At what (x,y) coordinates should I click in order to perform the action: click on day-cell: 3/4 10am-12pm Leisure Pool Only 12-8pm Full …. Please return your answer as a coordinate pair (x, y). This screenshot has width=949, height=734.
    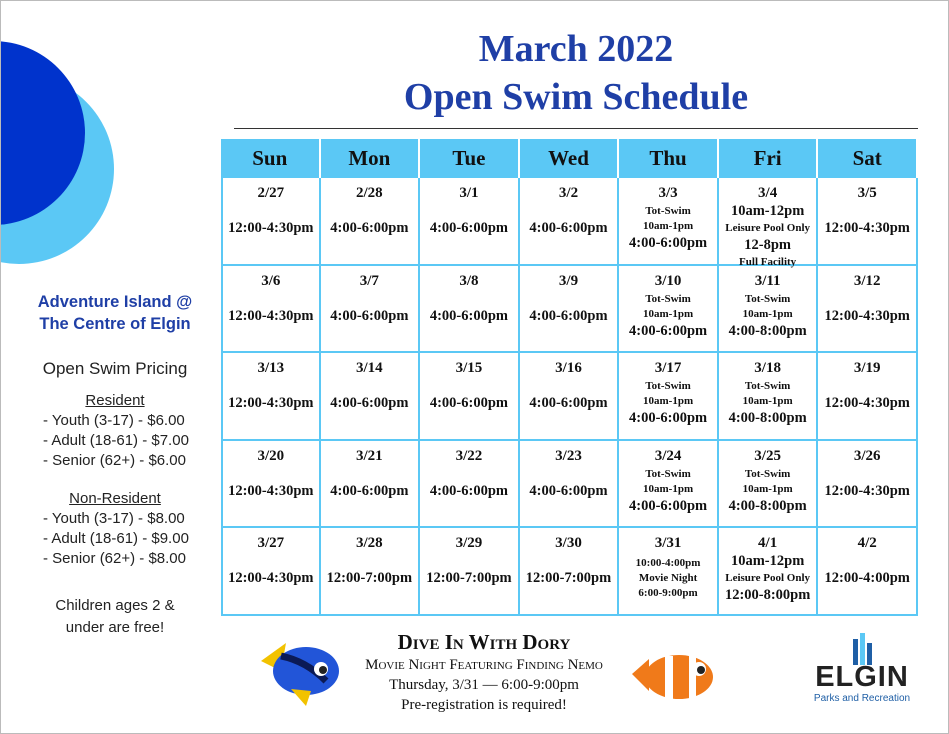
    Looking at the image, I should click on (768, 223).